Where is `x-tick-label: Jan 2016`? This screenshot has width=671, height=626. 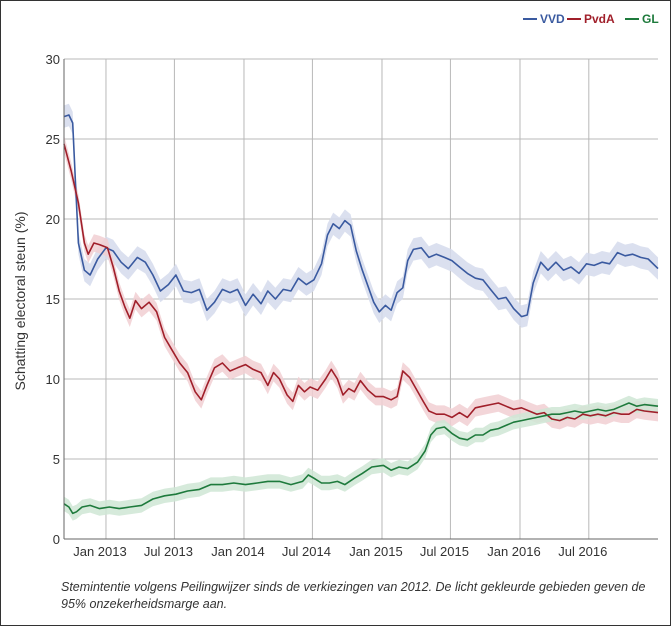
x-tick-label: Jan 2016 is located at coordinates (514, 551).